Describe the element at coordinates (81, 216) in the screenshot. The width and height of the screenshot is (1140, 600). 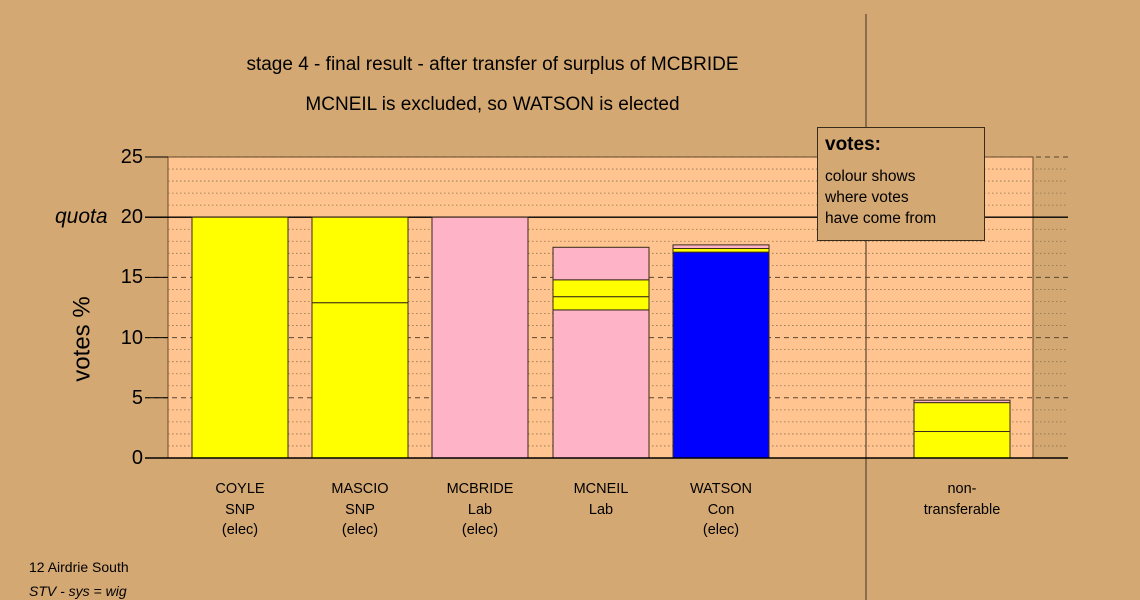
I see `quota-label: quota` at that location.